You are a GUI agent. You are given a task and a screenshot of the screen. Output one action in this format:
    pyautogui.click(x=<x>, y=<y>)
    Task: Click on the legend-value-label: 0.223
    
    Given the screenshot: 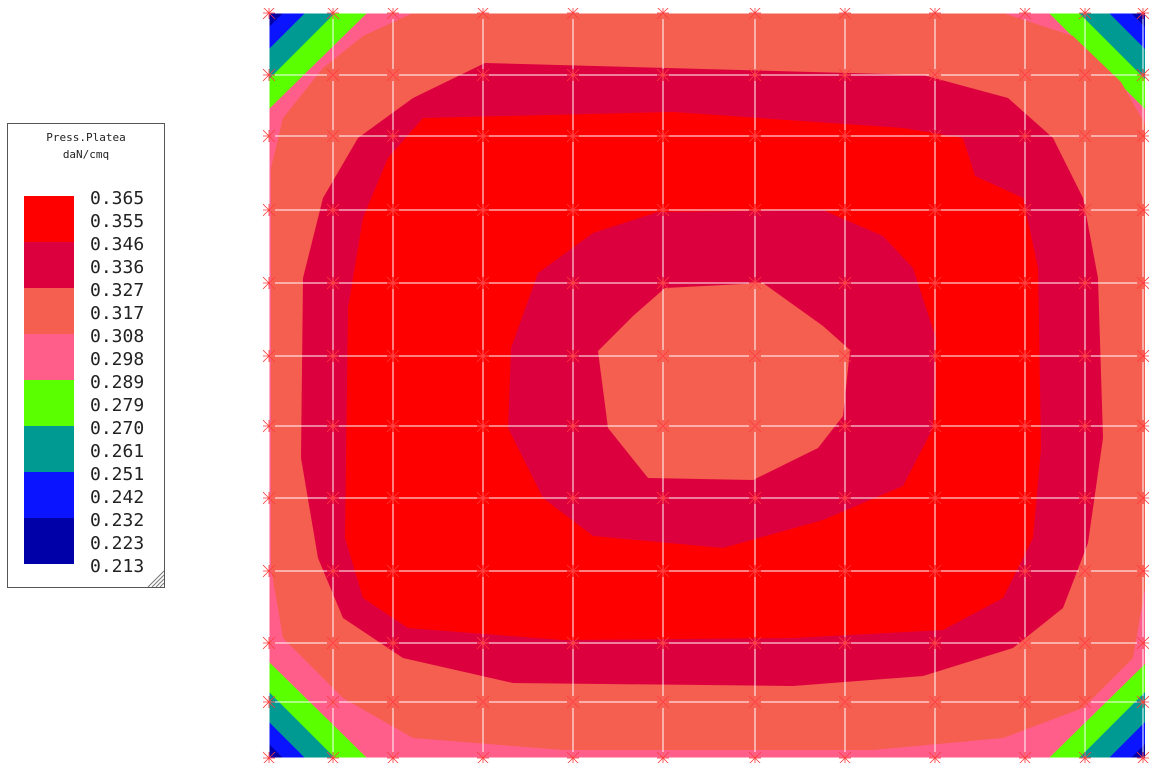 What is the action you would take?
    pyautogui.click(x=117, y=543)
    